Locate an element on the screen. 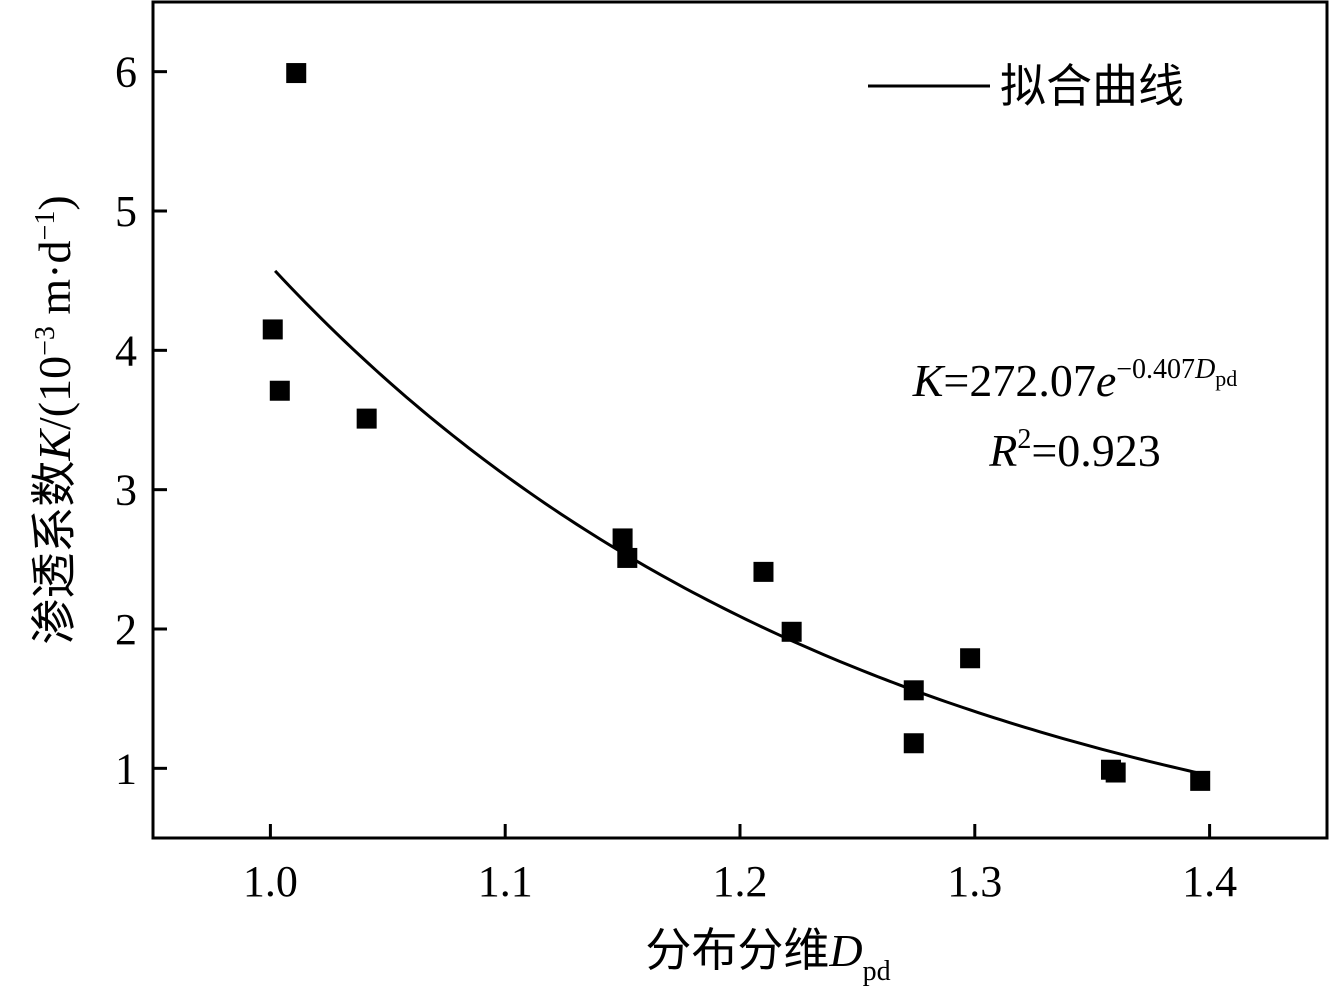  x-tick-label: 1.1 is located at coordinates (505, 881).